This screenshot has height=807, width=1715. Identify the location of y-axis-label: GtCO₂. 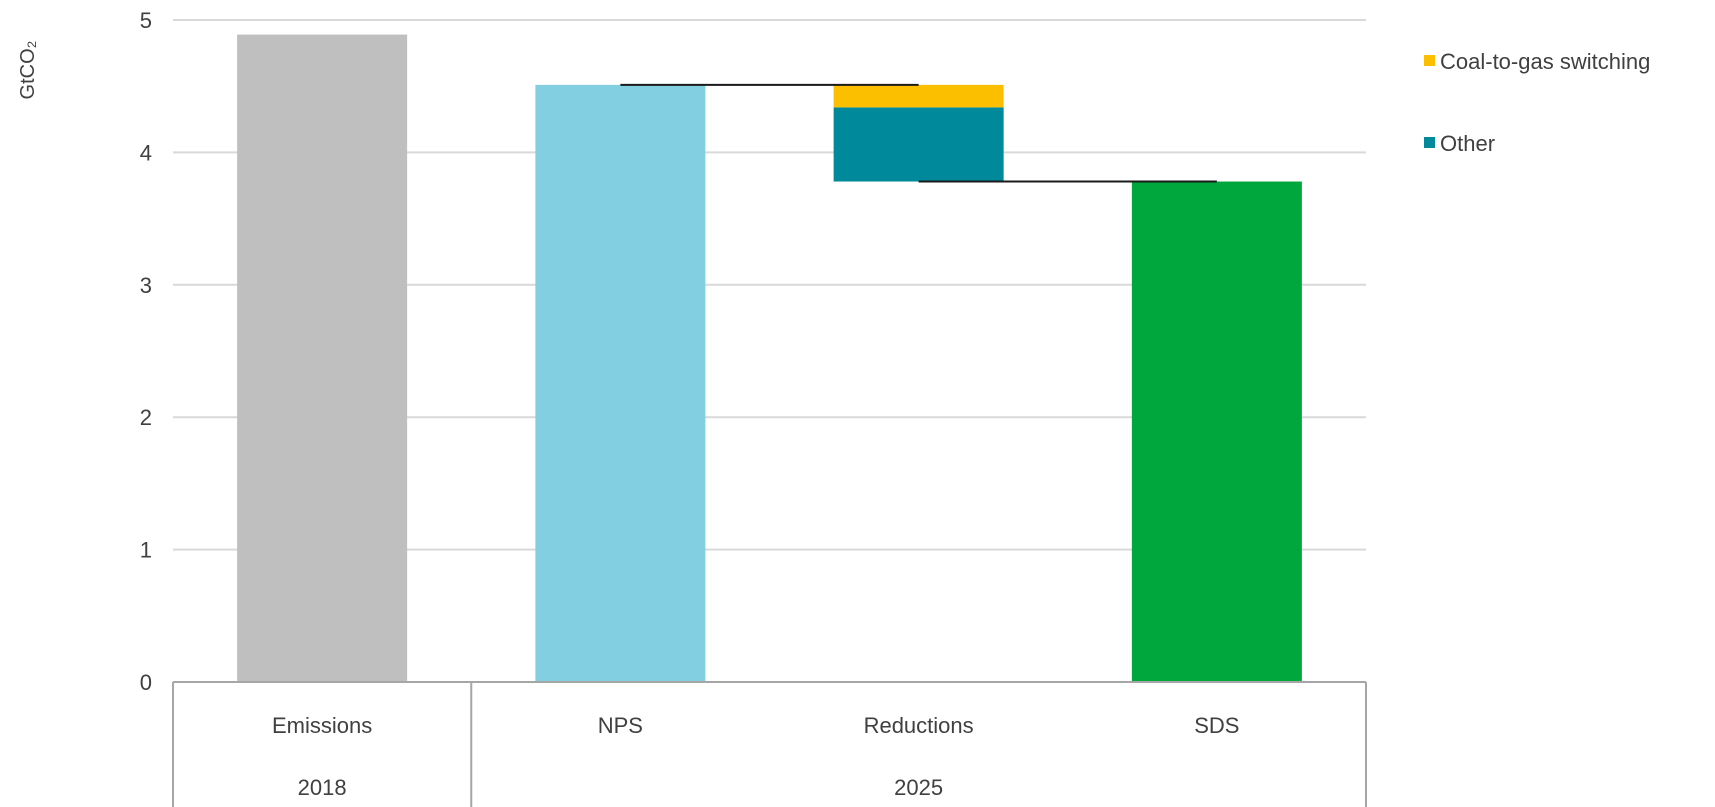
(28, 70).